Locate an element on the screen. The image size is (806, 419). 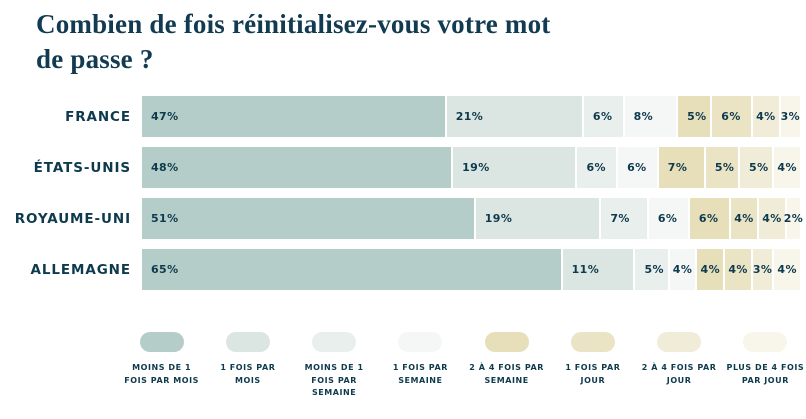
segment-value-label: 48% is located at coordinates (165, 168).